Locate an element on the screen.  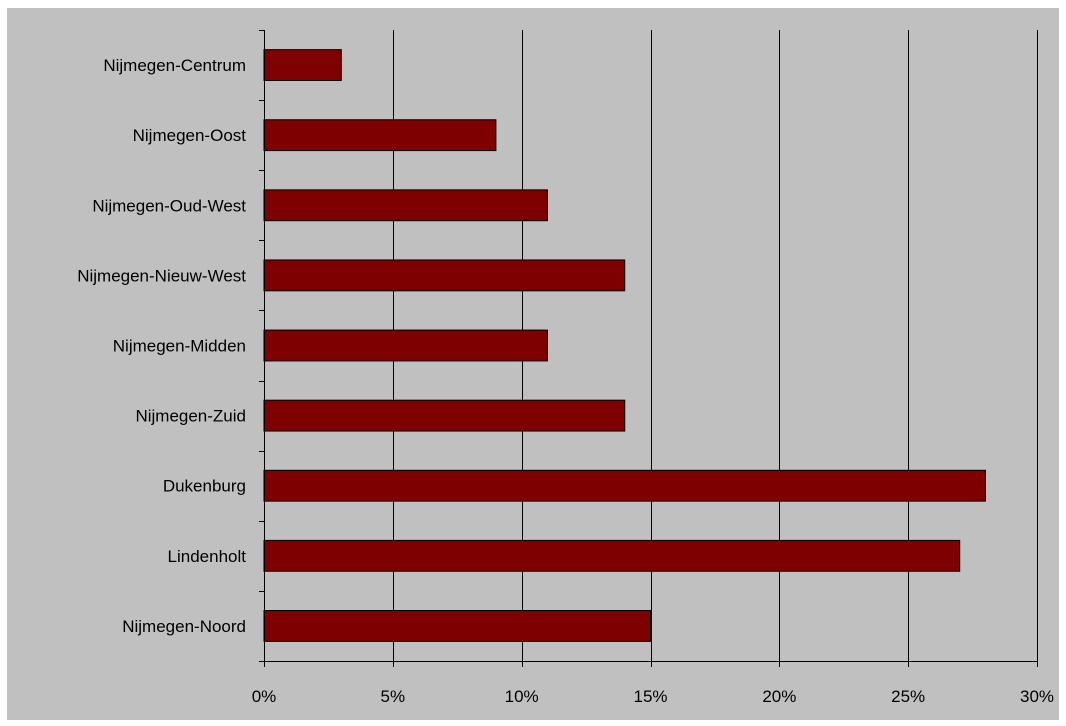
category-label-nijmegen-oud-west: Nijmegen-Oud-West is located at coordinates (169, 205).